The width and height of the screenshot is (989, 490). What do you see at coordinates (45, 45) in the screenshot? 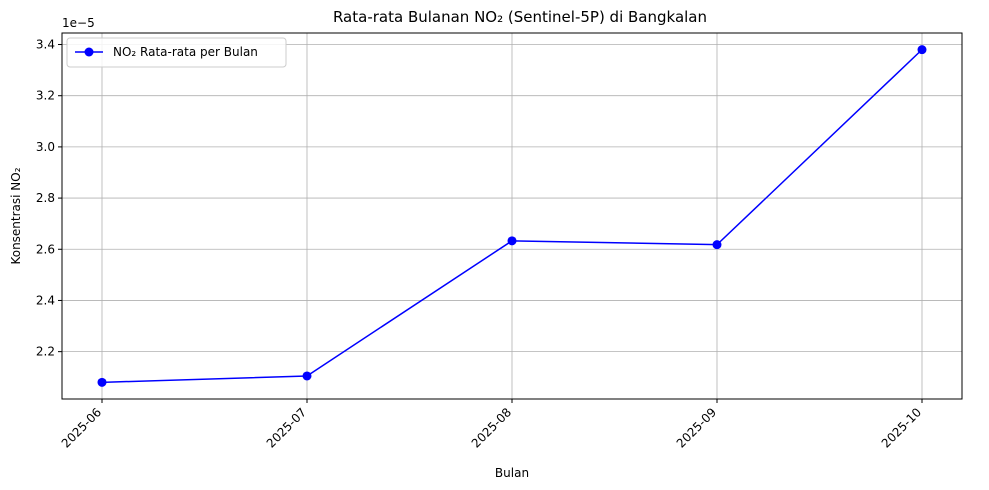
I see `y-tick-label: 3.4` at bounding box center [45, 45].